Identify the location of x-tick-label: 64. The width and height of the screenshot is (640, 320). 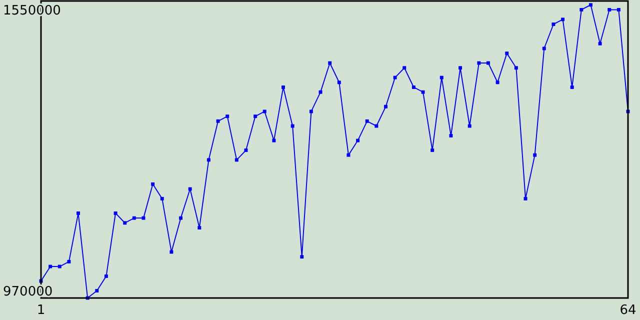
(628, 310).